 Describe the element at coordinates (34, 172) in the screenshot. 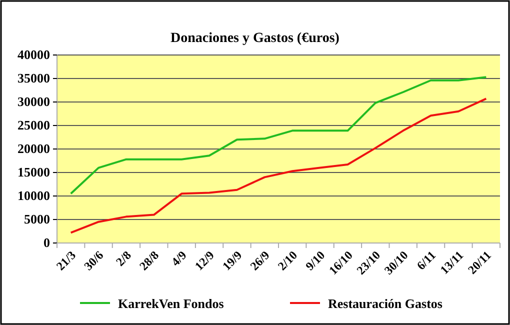

I see `y-tick-label: 15000` at that location.